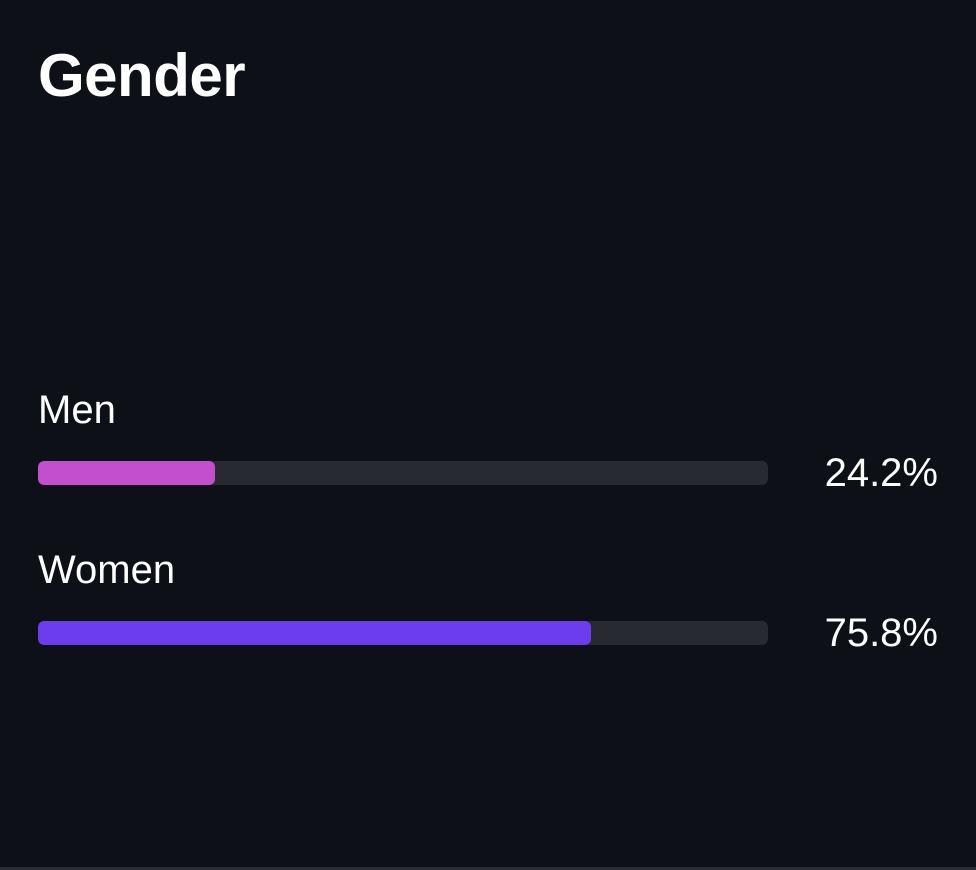  What do you see at coordinates (881, 473) in the screenshot?
I see `percent-value-men: 24.2%` at bounding box center [881, 473].